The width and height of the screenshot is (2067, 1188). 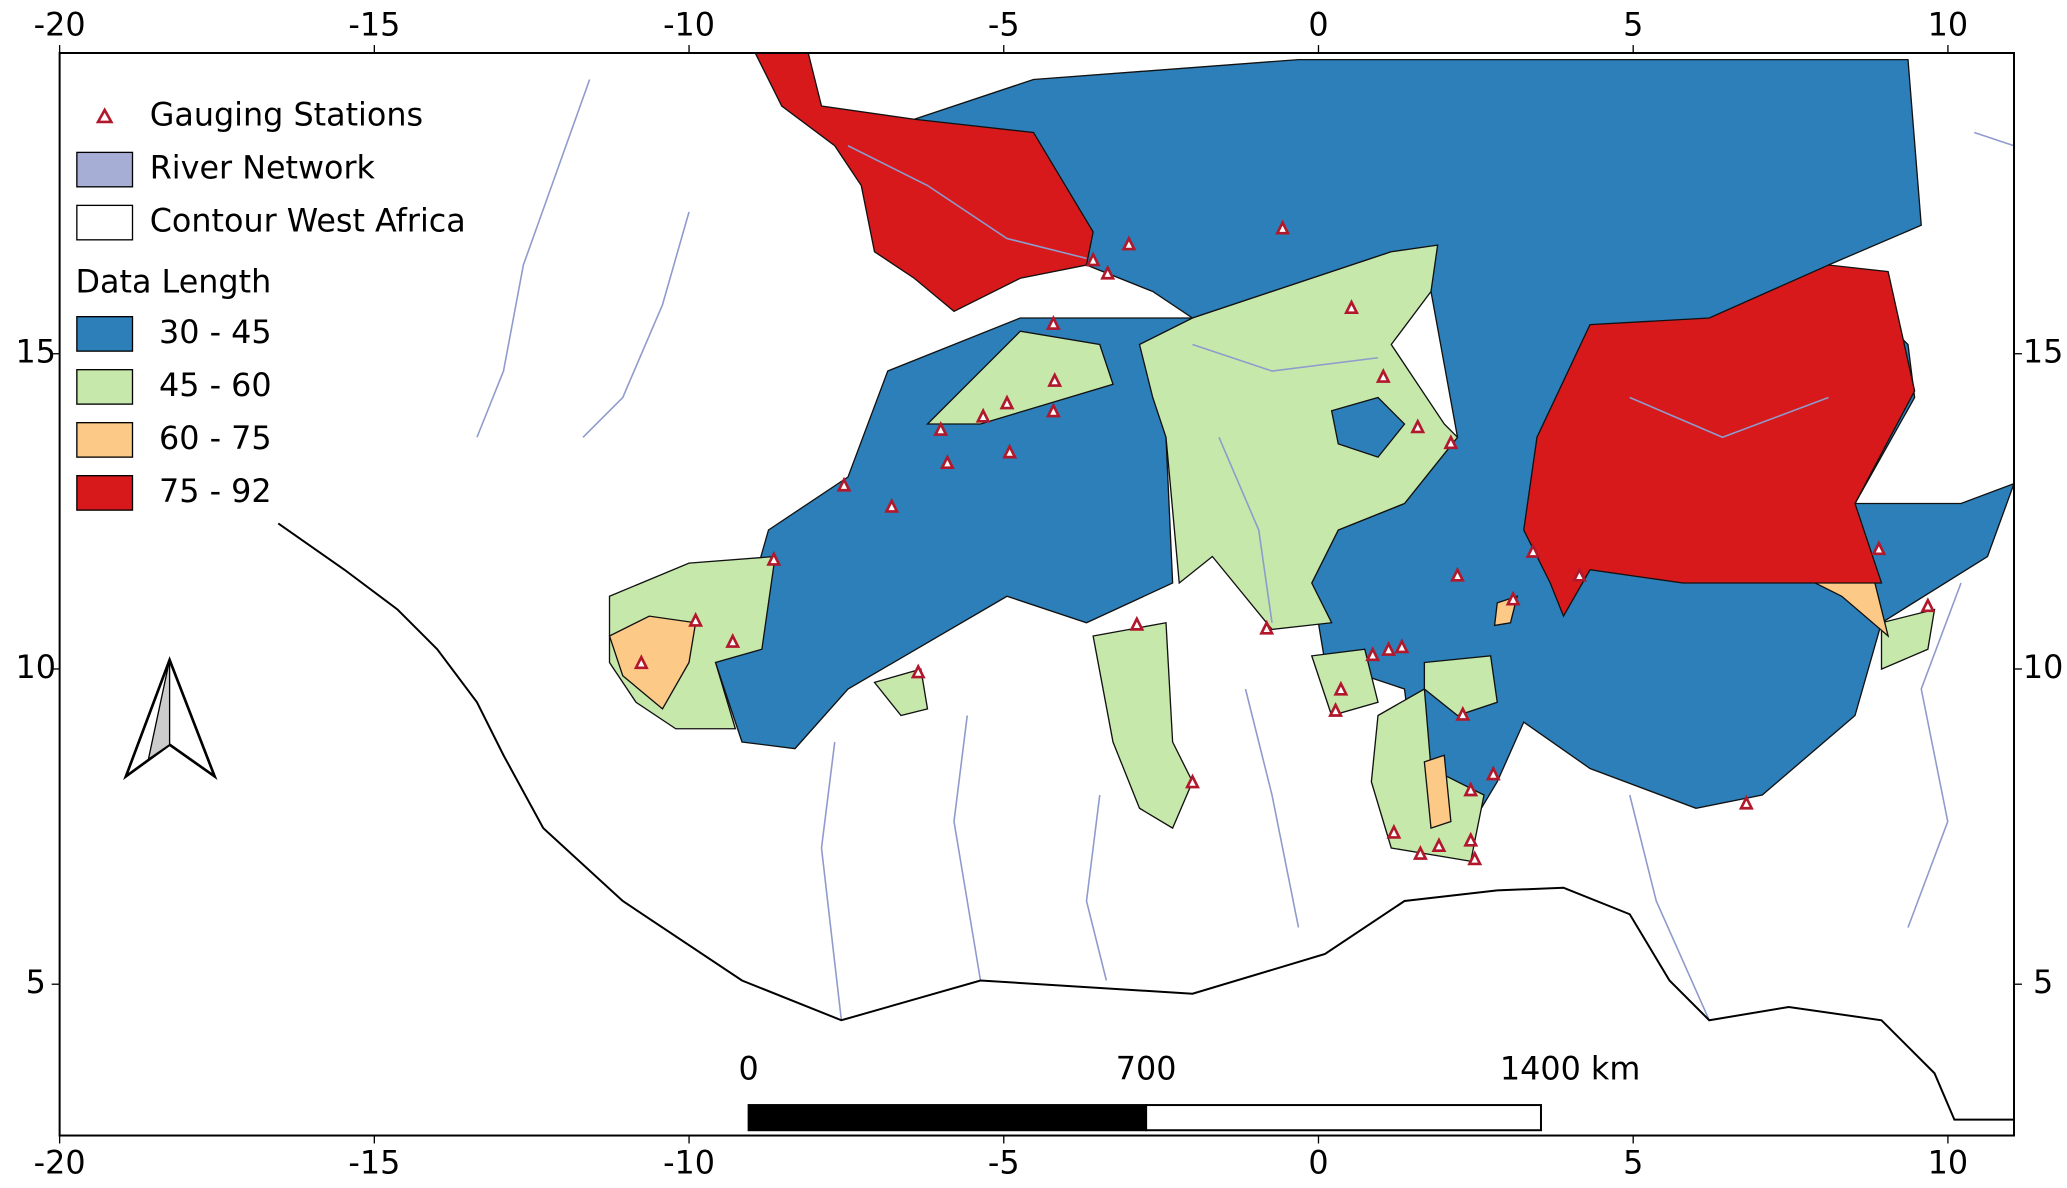 I want to click on y-tick-label-right: 5, so click(x=2043, y=982).